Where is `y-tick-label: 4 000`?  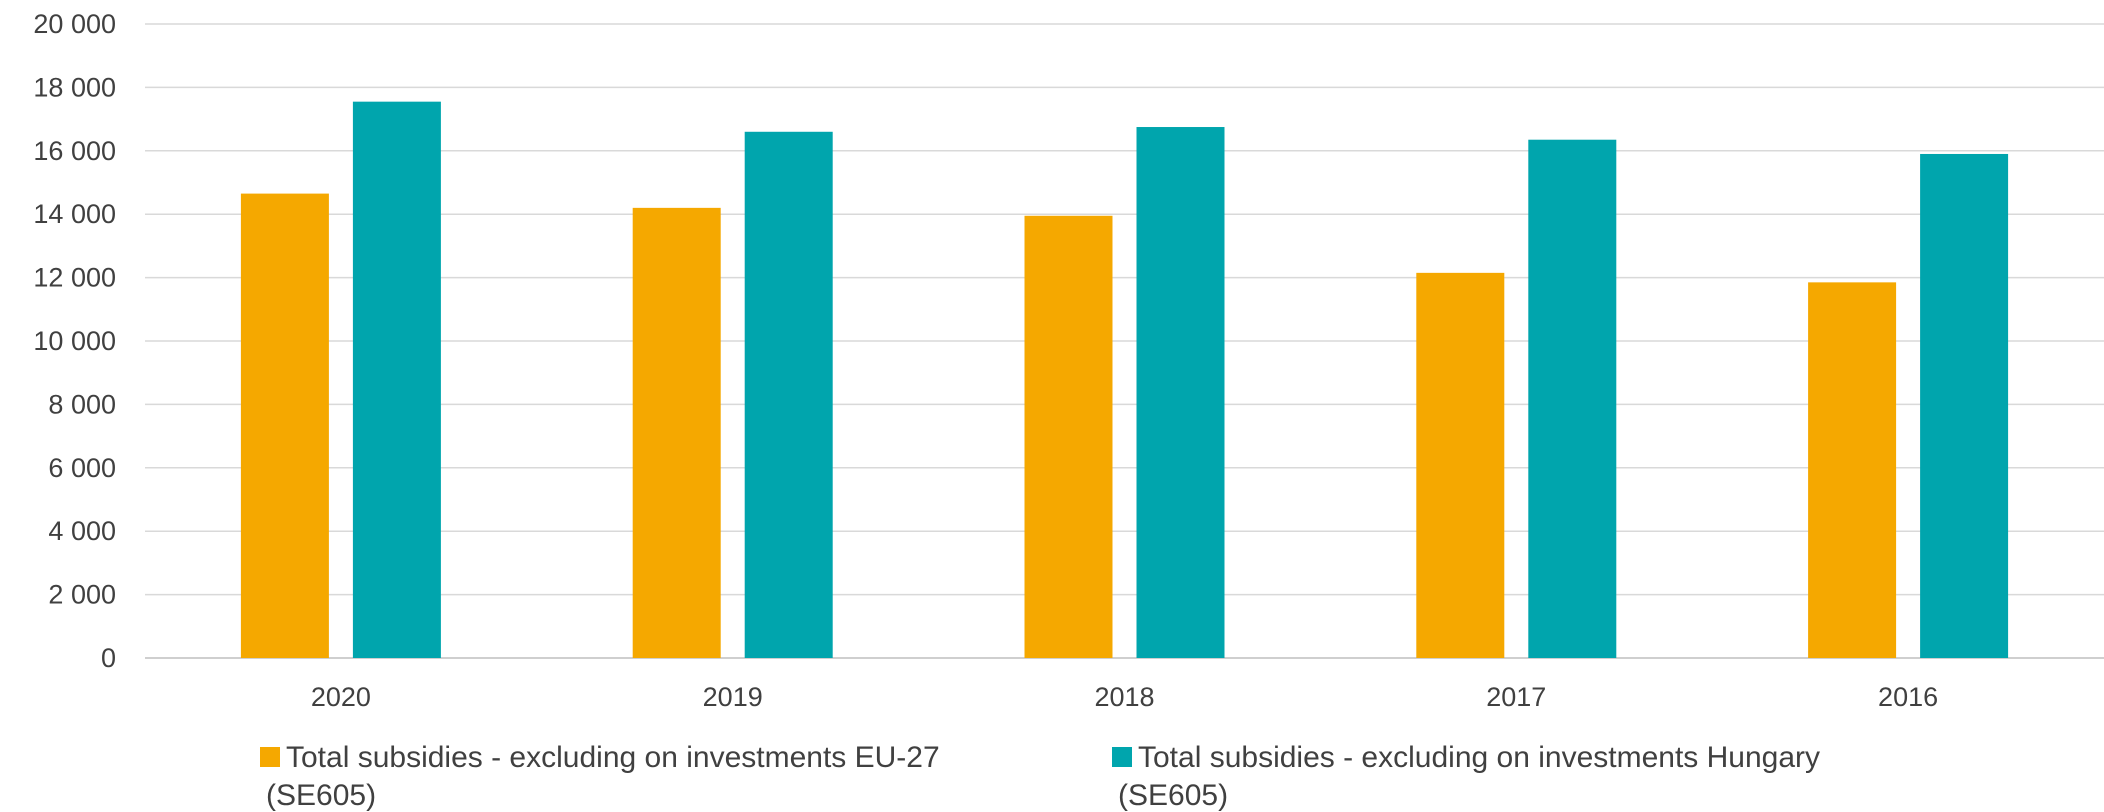 y-tick-label: 4 000 is located at coordinates (82, 531).